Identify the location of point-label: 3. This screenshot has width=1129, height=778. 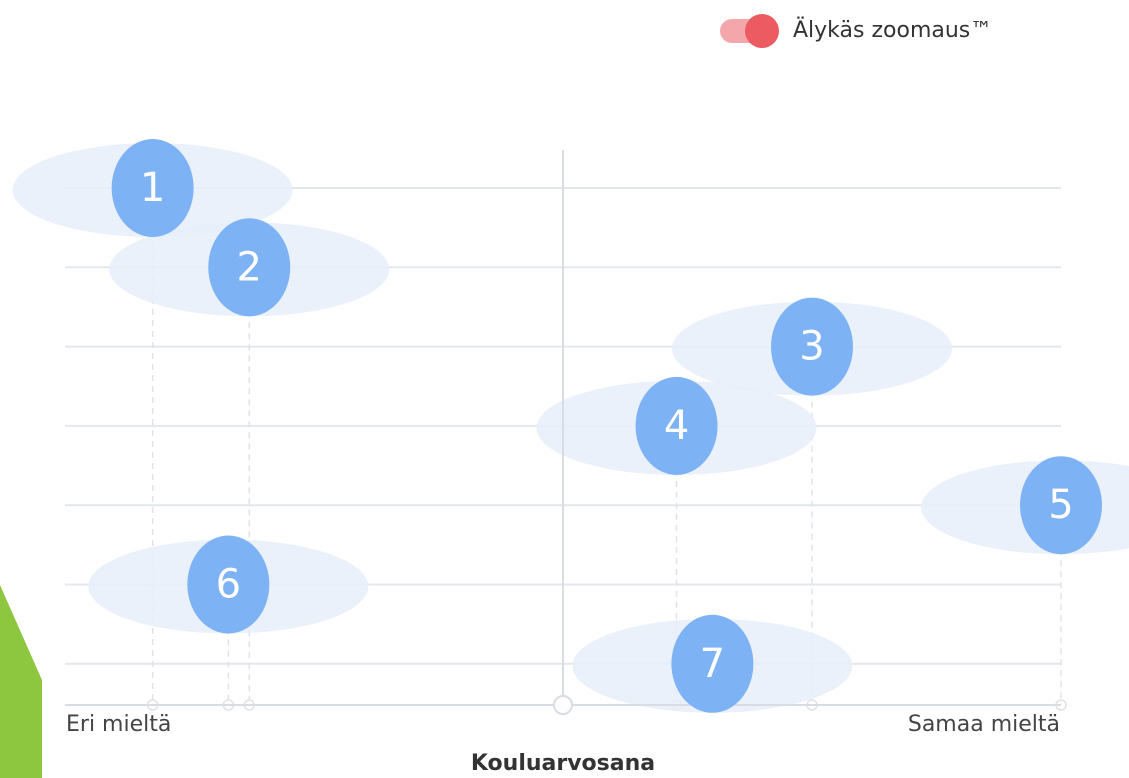
(811, 347).